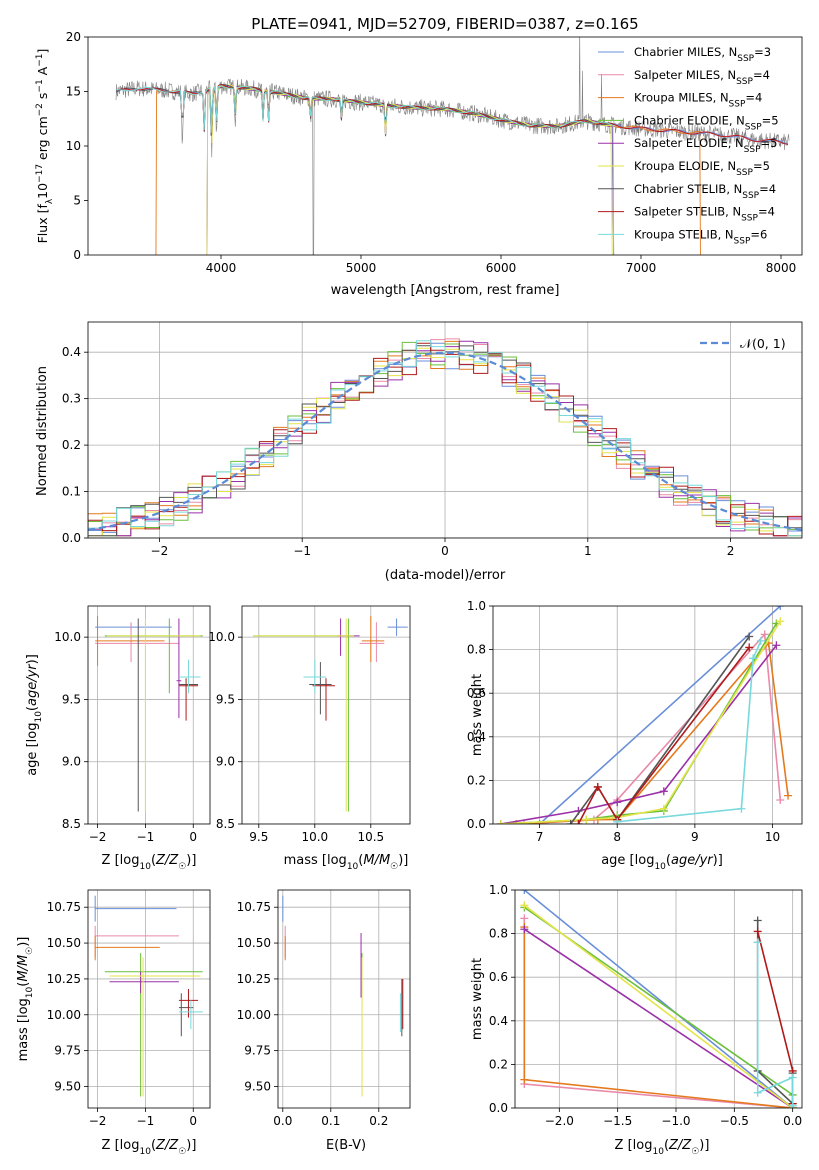  Describe the element at coordinates (221, 637) in the screenshot. I see `y-tick-label: 10.0` at that location.